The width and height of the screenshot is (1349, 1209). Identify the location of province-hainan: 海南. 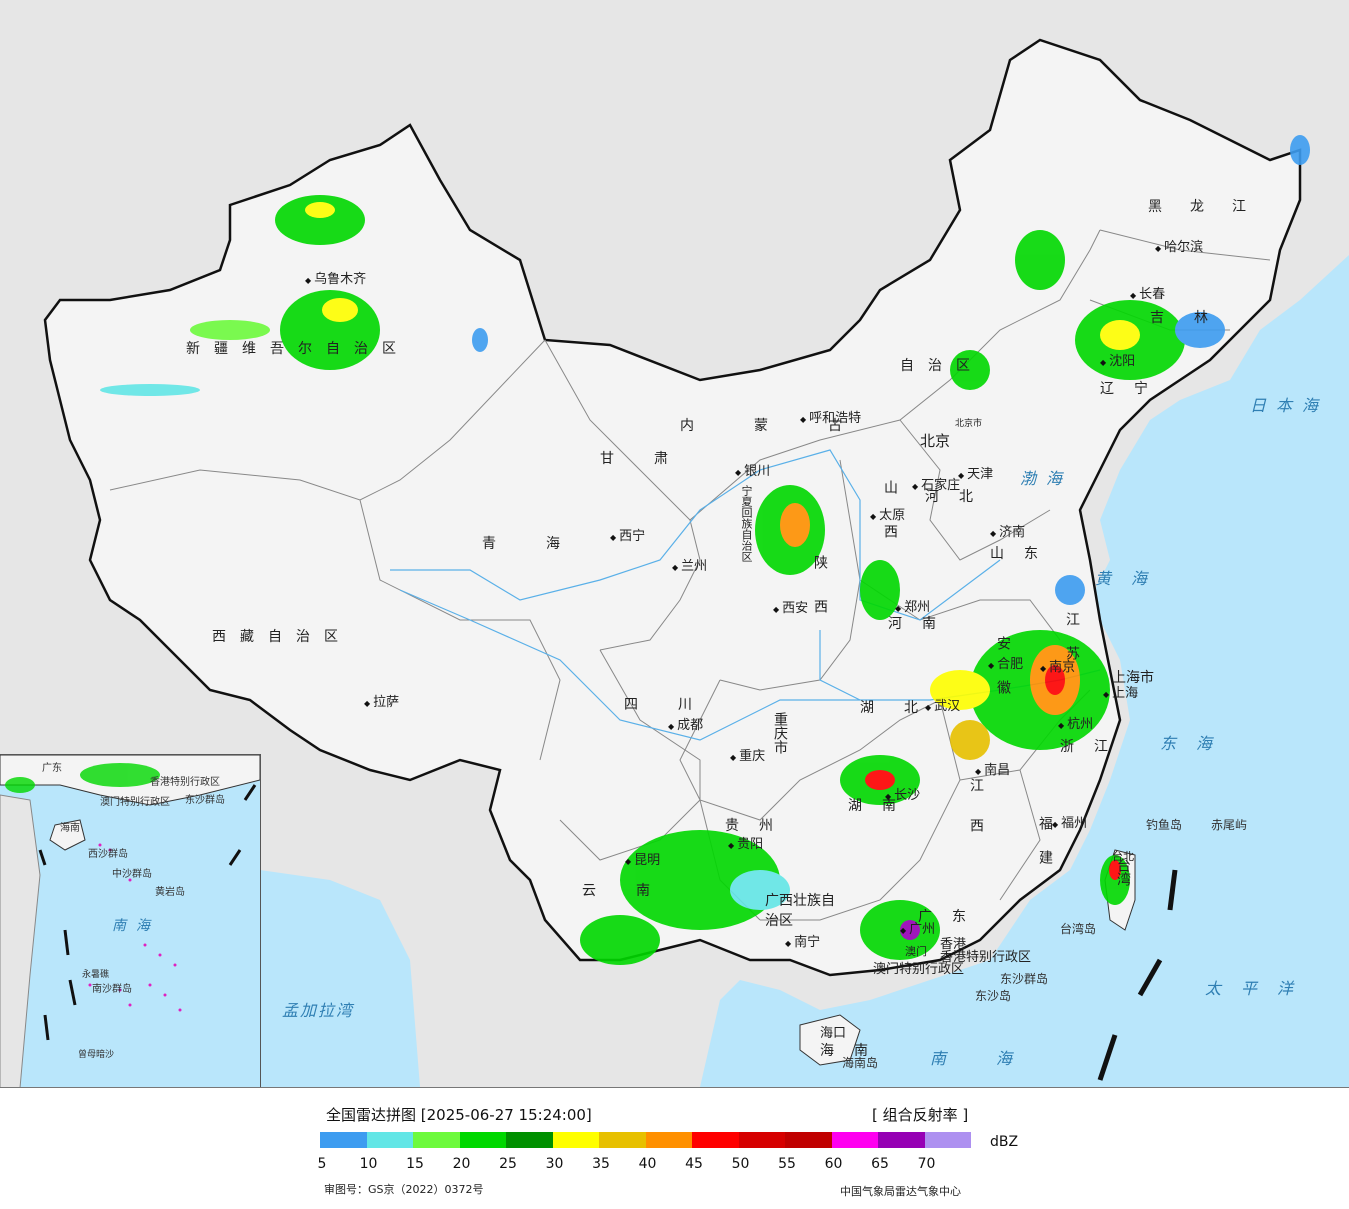
(854, 1051).